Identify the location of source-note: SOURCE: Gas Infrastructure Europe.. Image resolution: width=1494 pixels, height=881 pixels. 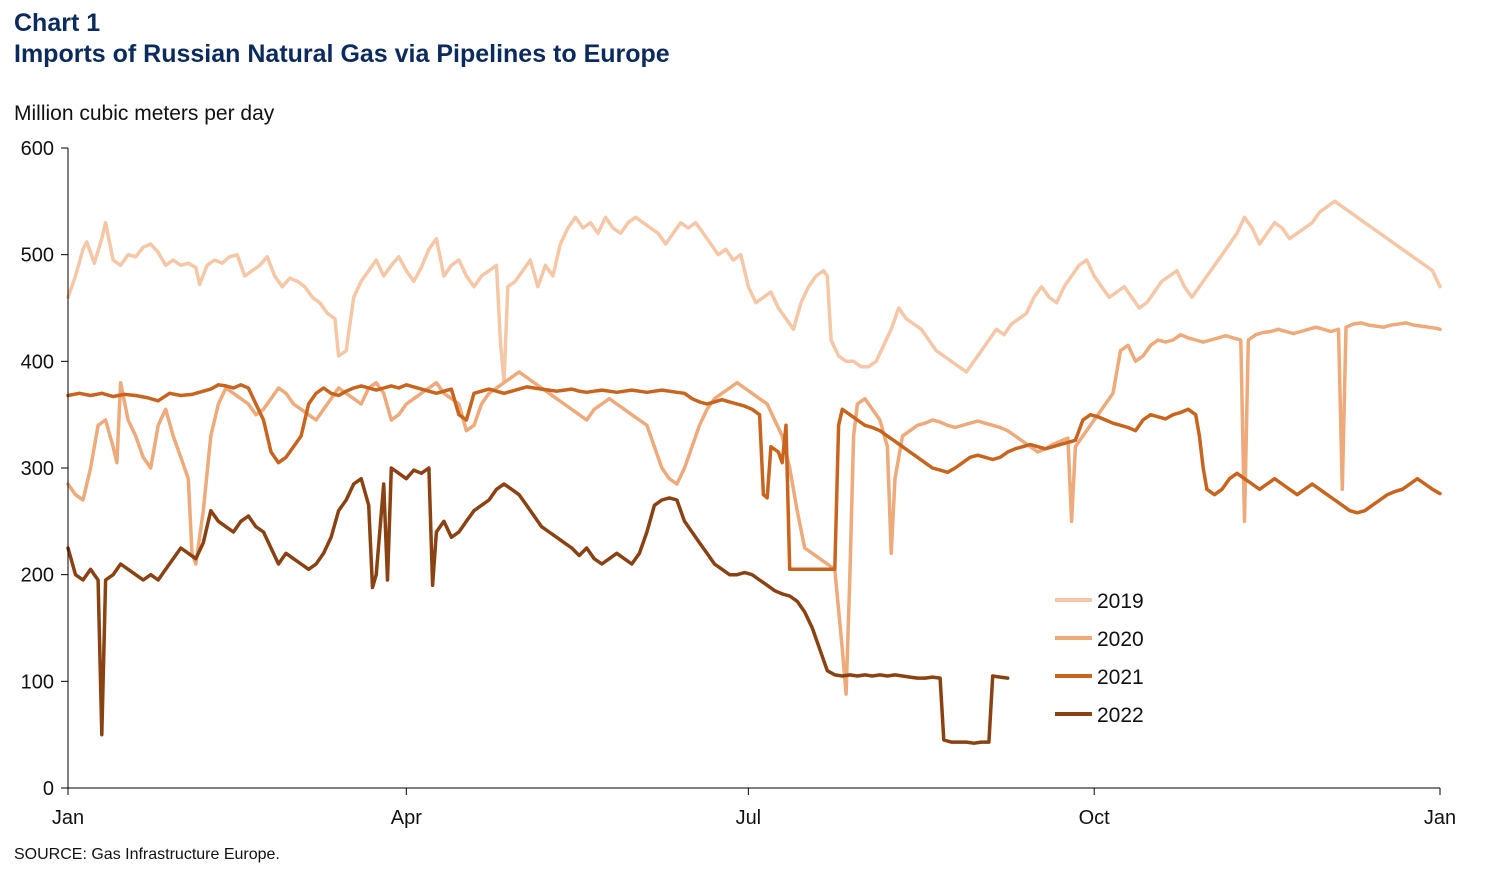
(147, 854).